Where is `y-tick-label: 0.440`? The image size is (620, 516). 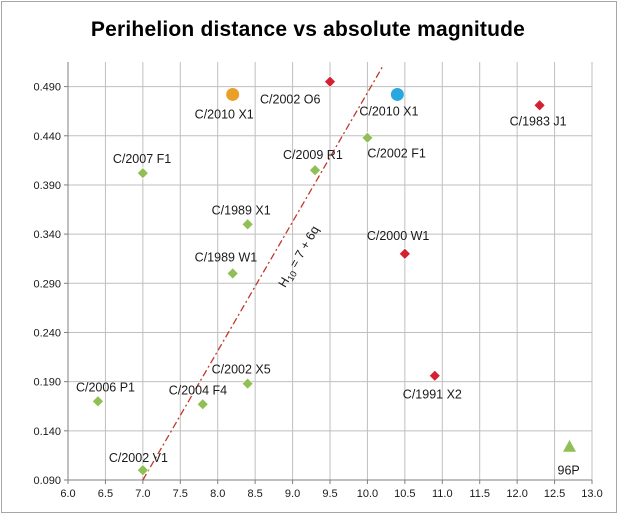
y-tick-label: 0.440 is located at coordinates (47, 137).